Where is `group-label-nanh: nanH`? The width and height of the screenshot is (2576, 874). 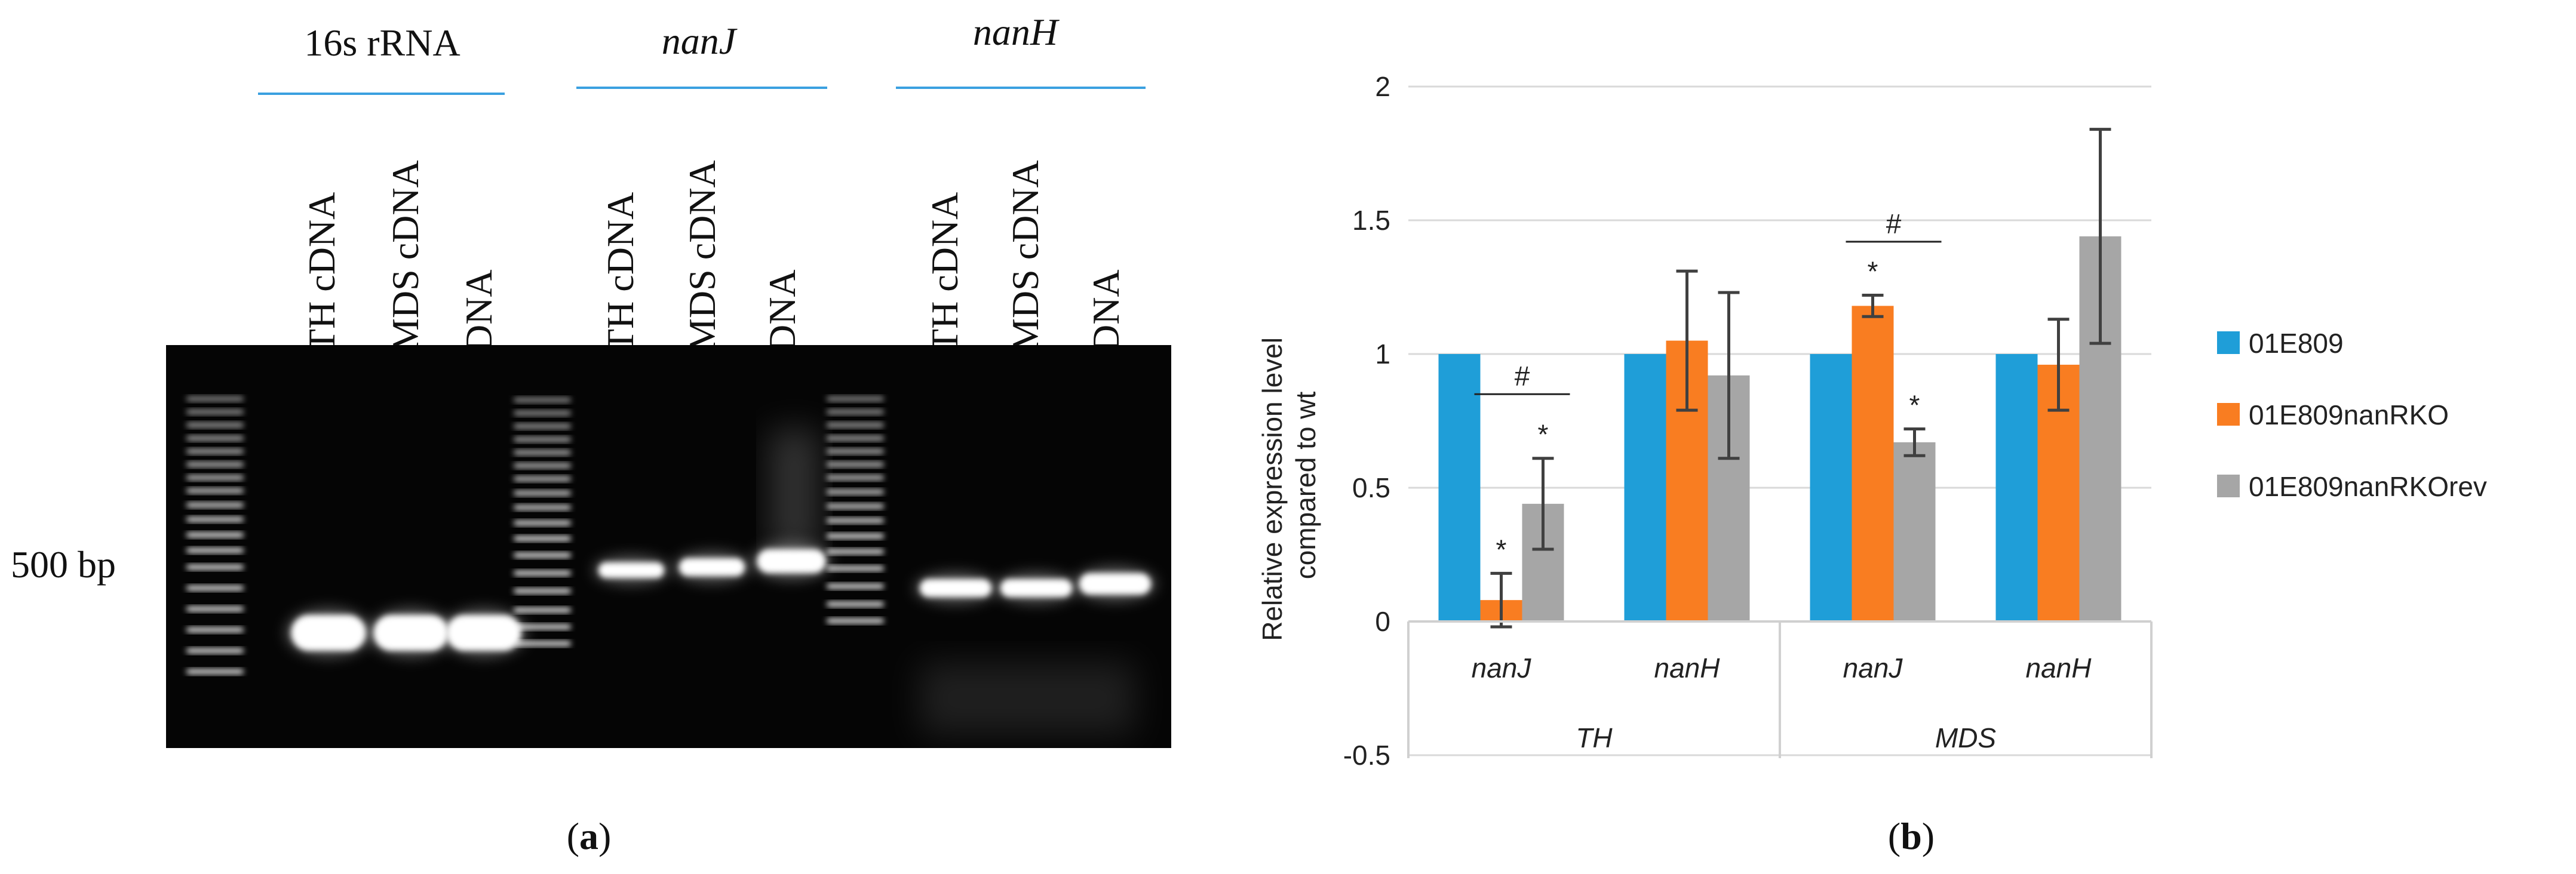 group-label-nanh: nanH is located at coordinates (1017, 32).